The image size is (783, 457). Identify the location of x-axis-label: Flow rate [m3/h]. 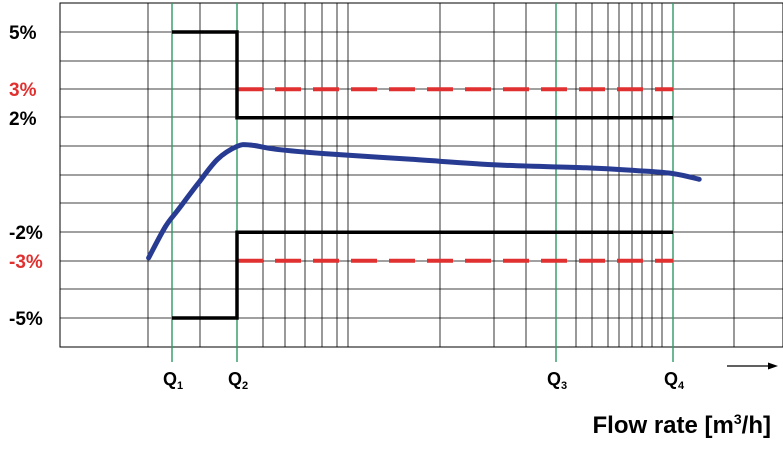
(682, 425).